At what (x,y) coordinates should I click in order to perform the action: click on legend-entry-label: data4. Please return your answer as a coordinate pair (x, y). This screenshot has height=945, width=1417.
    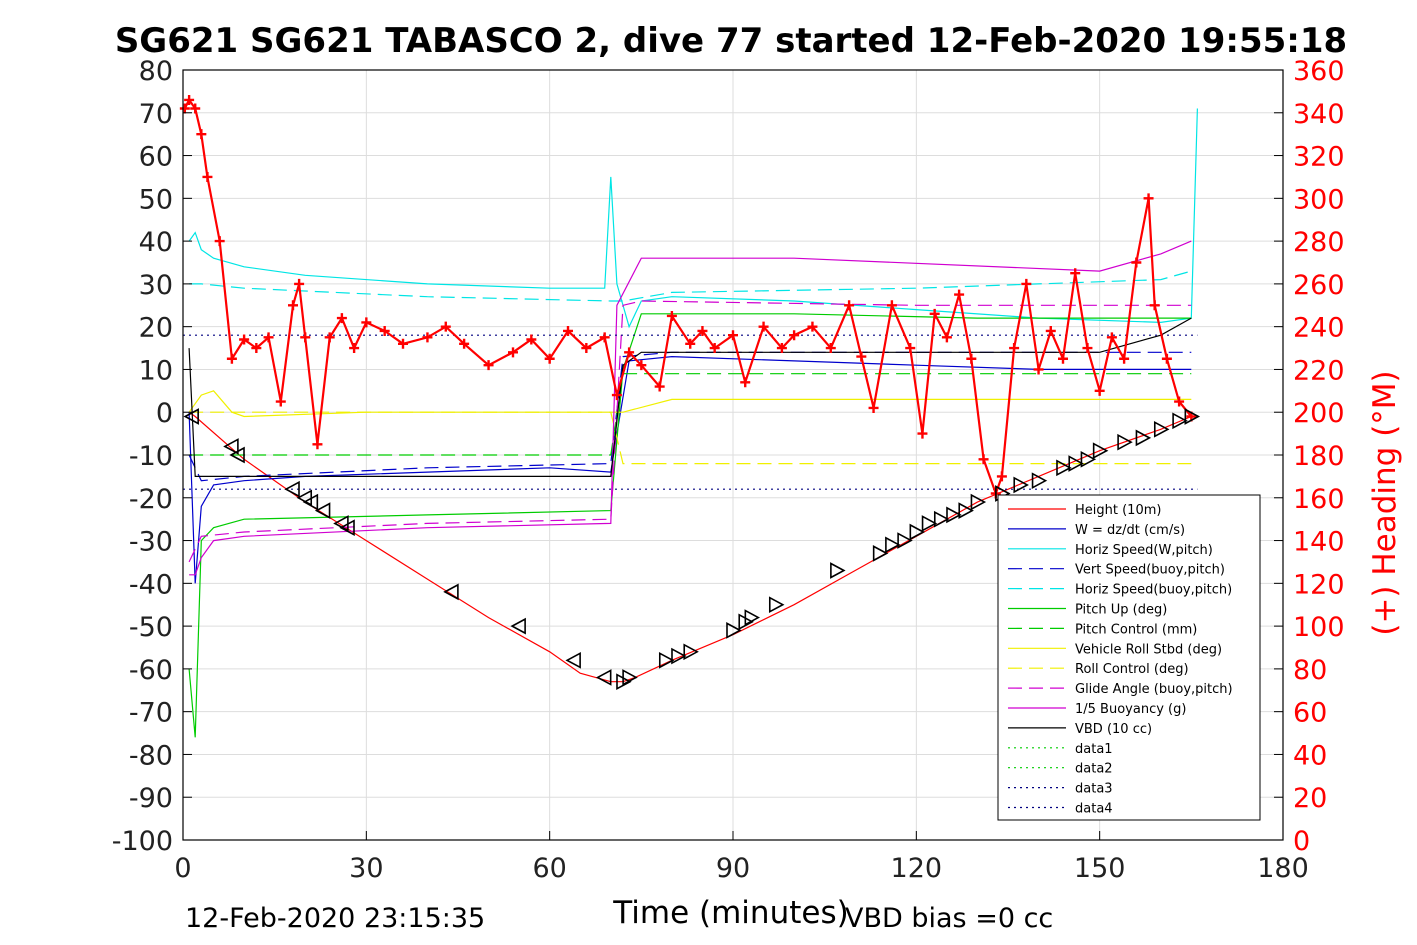
    Looking at the image, I should click on (1094, 809).